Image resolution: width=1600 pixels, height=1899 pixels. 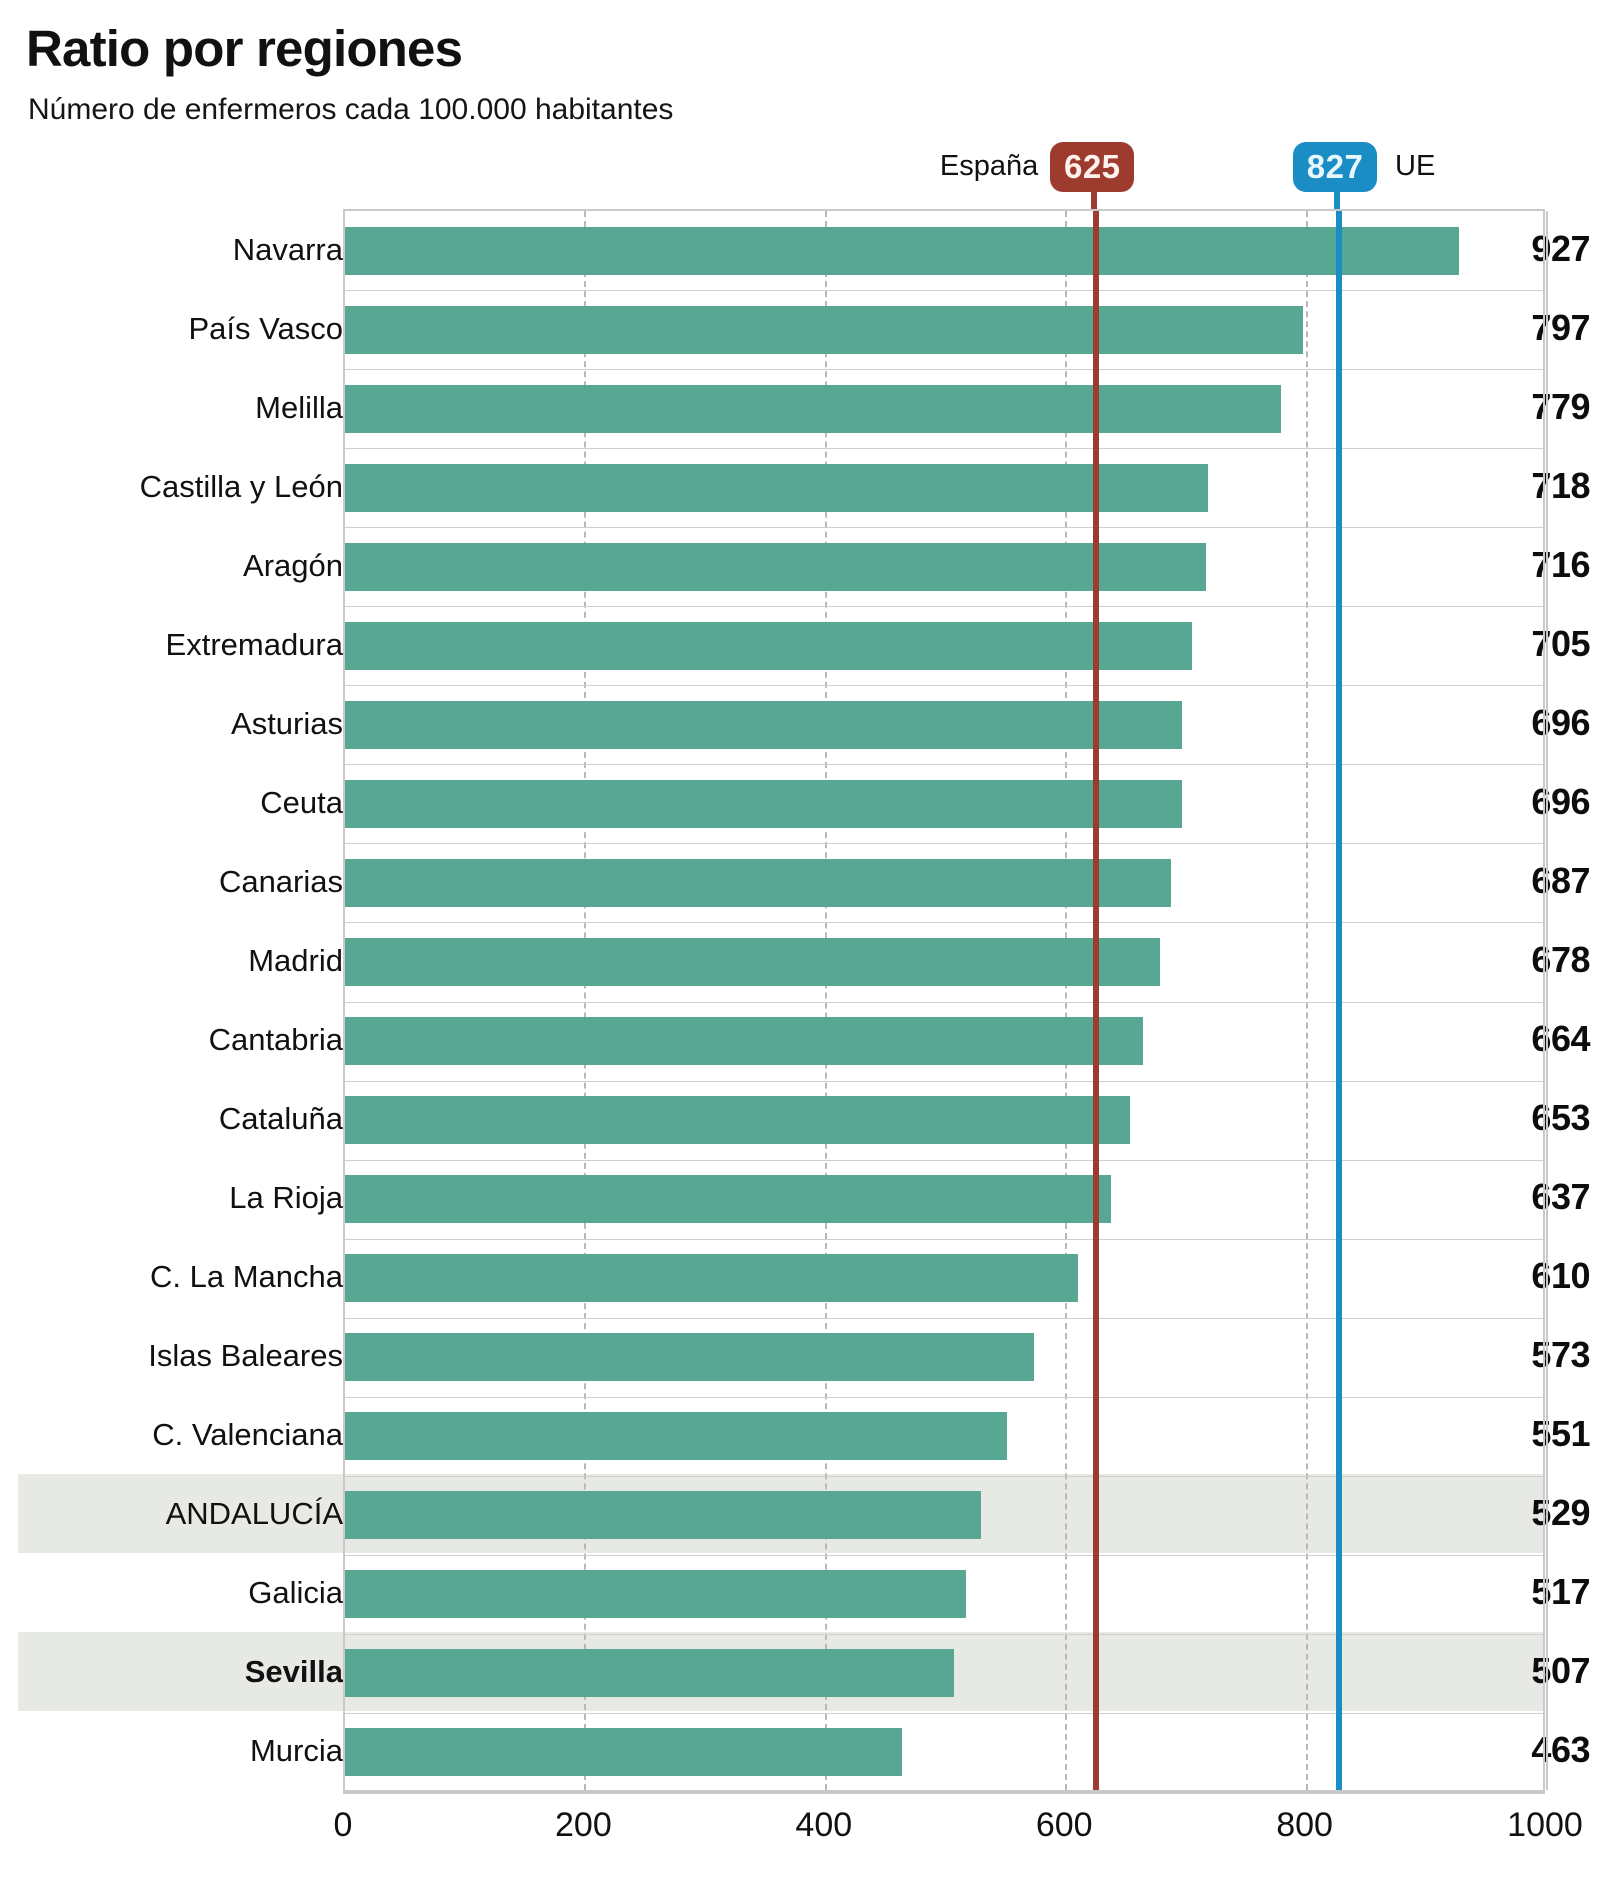 What do you see at coordinates (280, 881) in the screenshot?
I see `category-label: Canarias` at bounding box center [280, 881].